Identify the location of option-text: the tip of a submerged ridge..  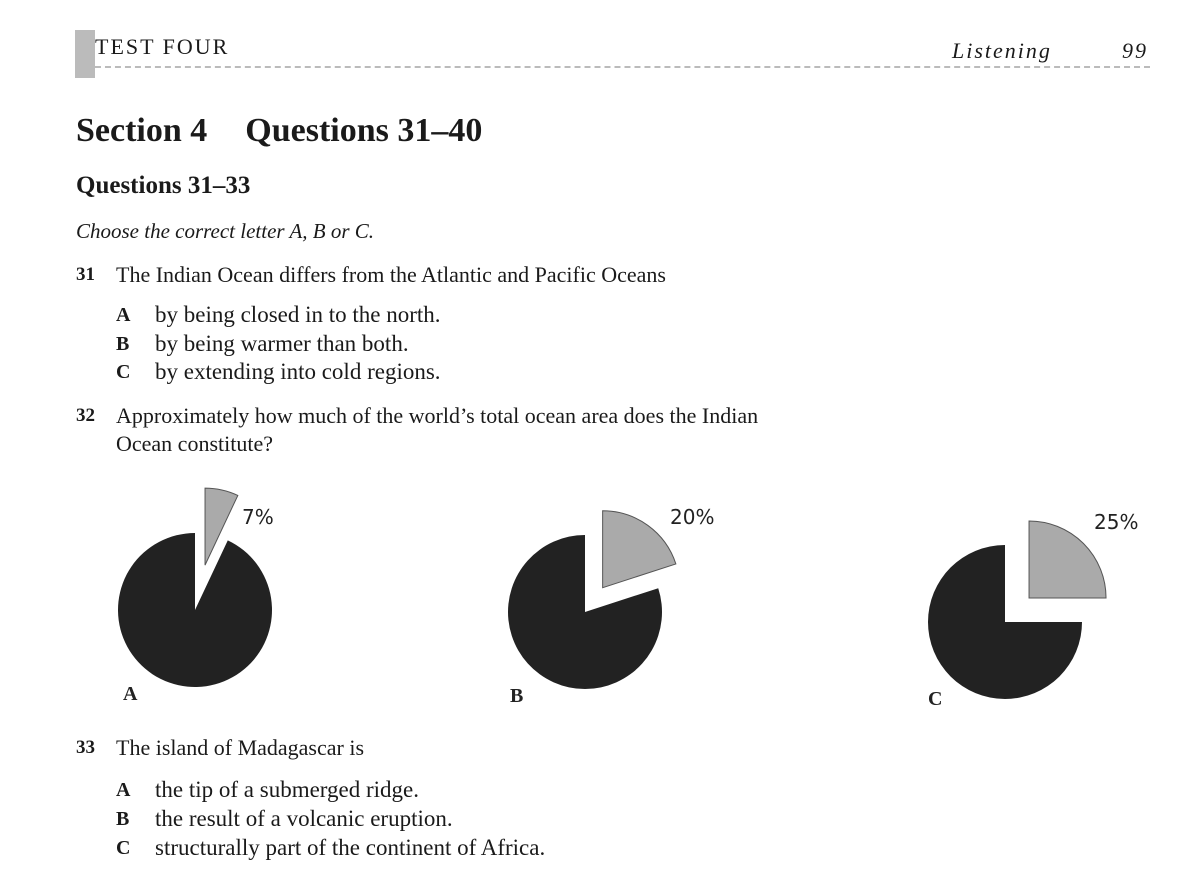
(287, 789).